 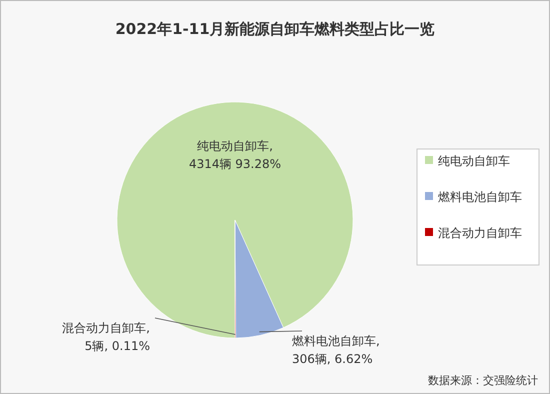 I want to click on legend-label: 混合动力自卸车, so click(x=480, y=233).